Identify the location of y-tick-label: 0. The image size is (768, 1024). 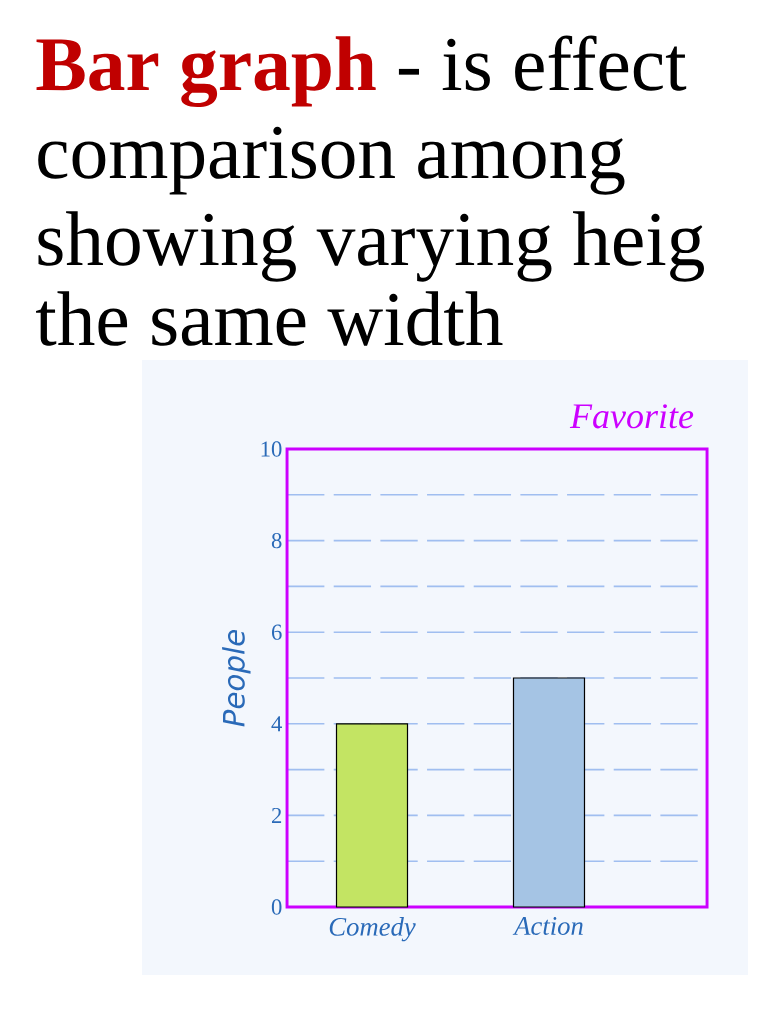
(276, 907).